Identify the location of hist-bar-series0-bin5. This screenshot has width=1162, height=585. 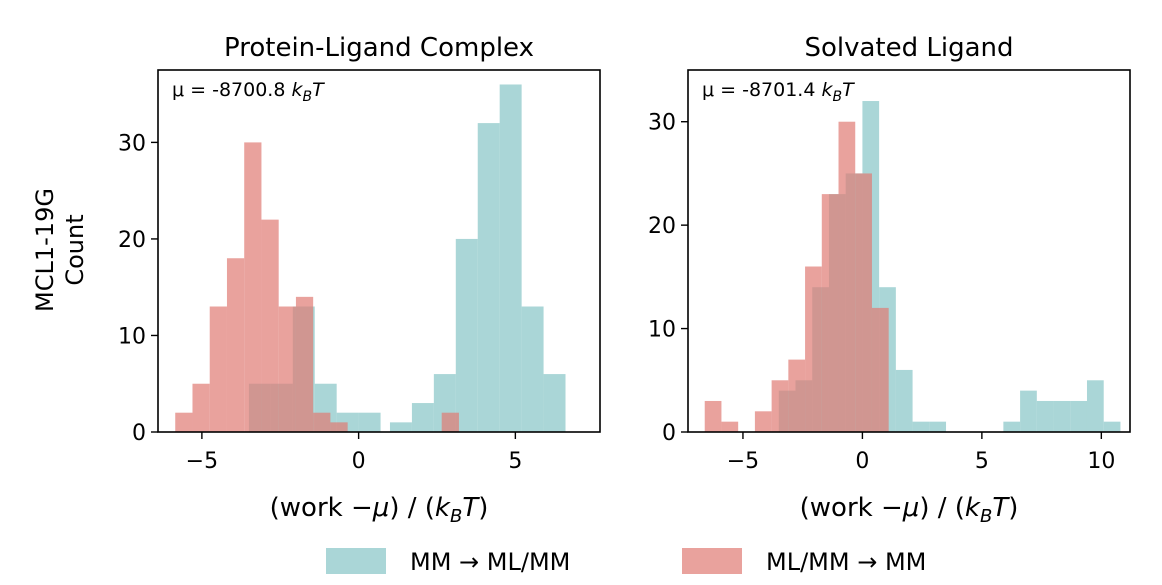
(369, 422).